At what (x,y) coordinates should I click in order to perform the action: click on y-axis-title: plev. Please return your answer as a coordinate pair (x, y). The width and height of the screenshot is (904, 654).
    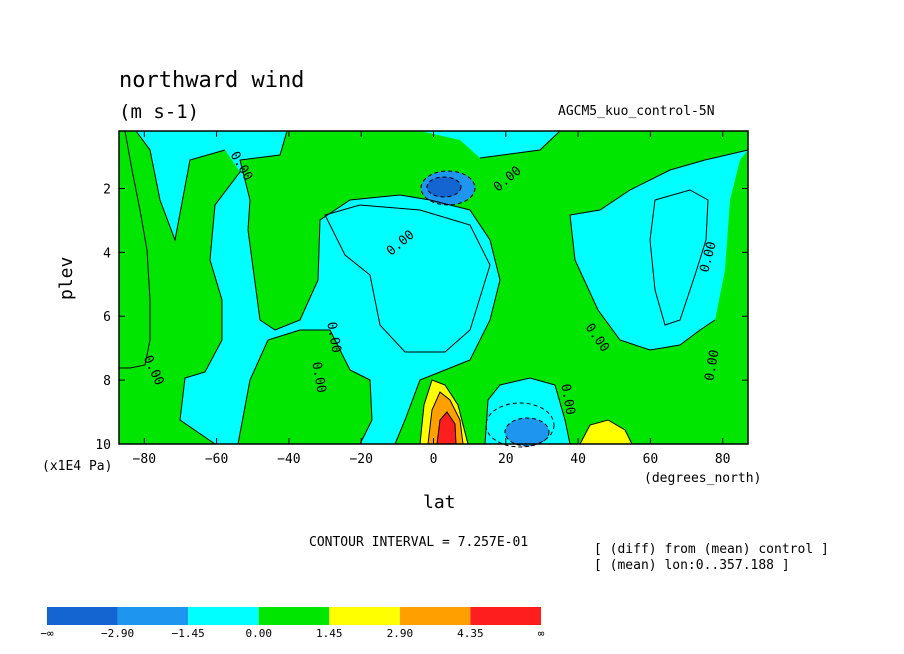
    Looking at the image, I should click on (66, 278).